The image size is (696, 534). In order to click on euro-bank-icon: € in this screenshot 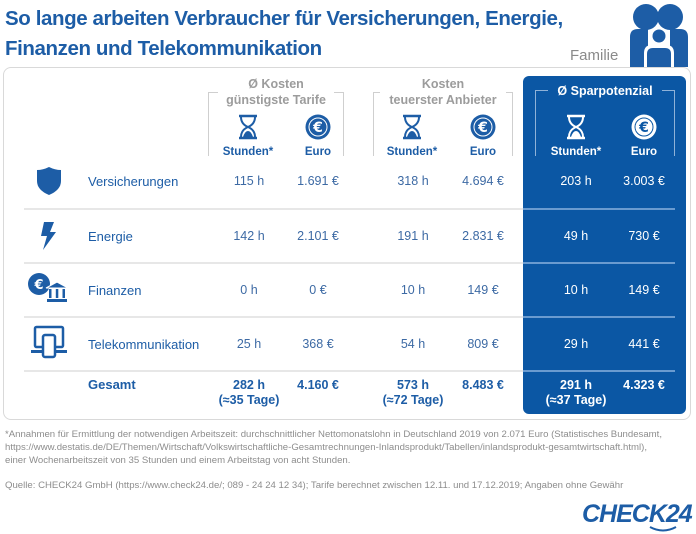, I will do `click(48, 287)`.